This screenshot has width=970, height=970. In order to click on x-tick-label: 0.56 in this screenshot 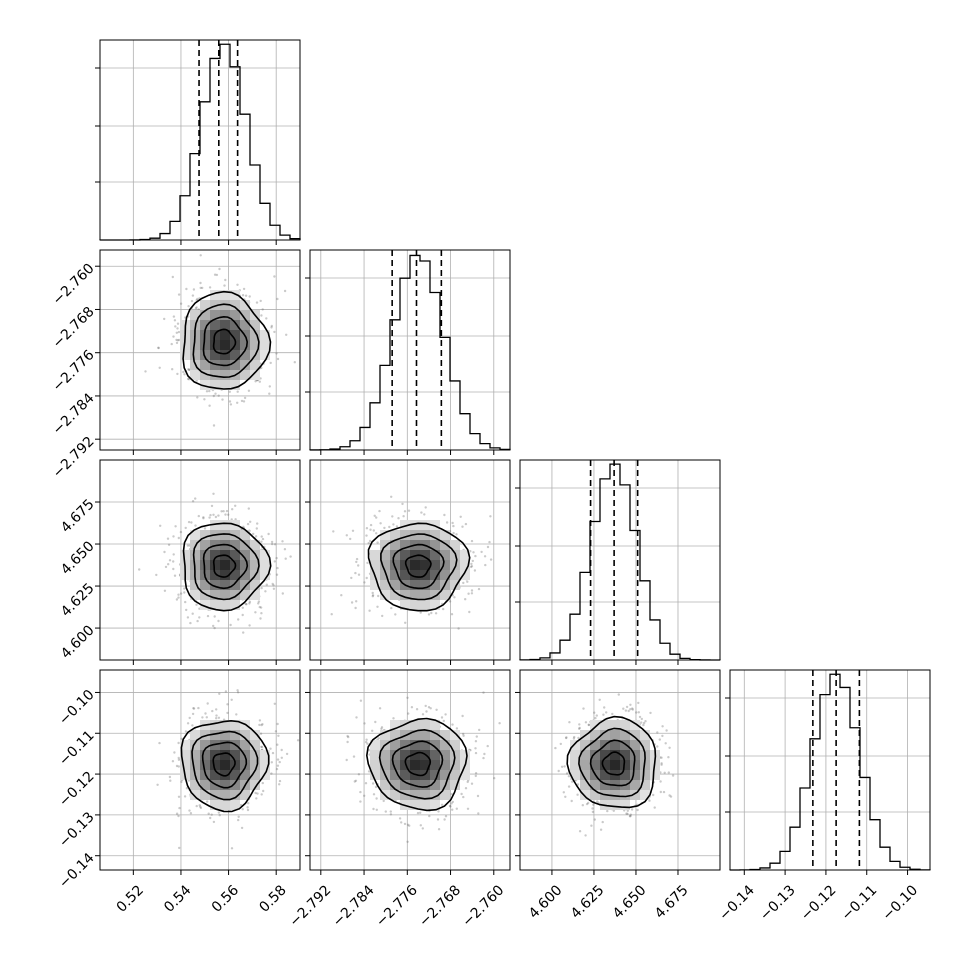, I will do `click(225, 898)`.